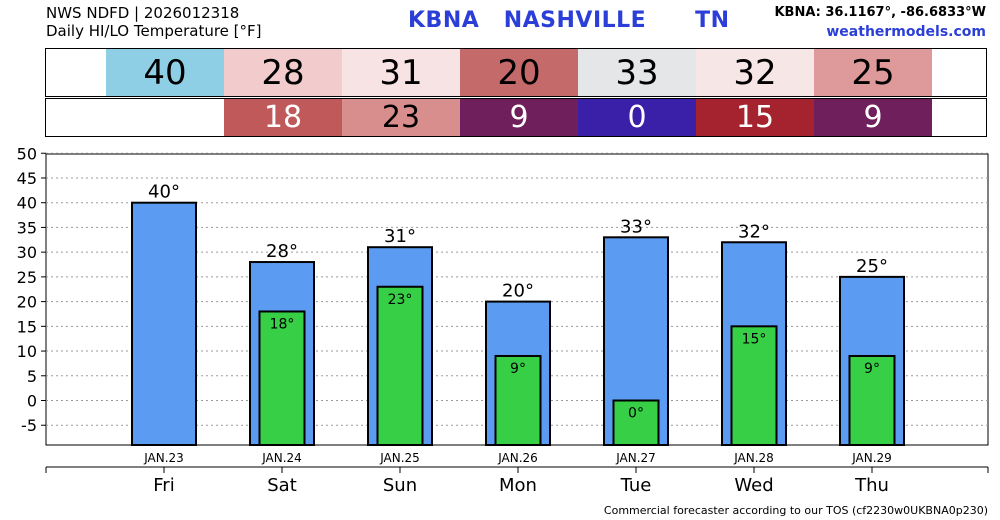  I want to click on lo-cell-fri, so click(165, 117).